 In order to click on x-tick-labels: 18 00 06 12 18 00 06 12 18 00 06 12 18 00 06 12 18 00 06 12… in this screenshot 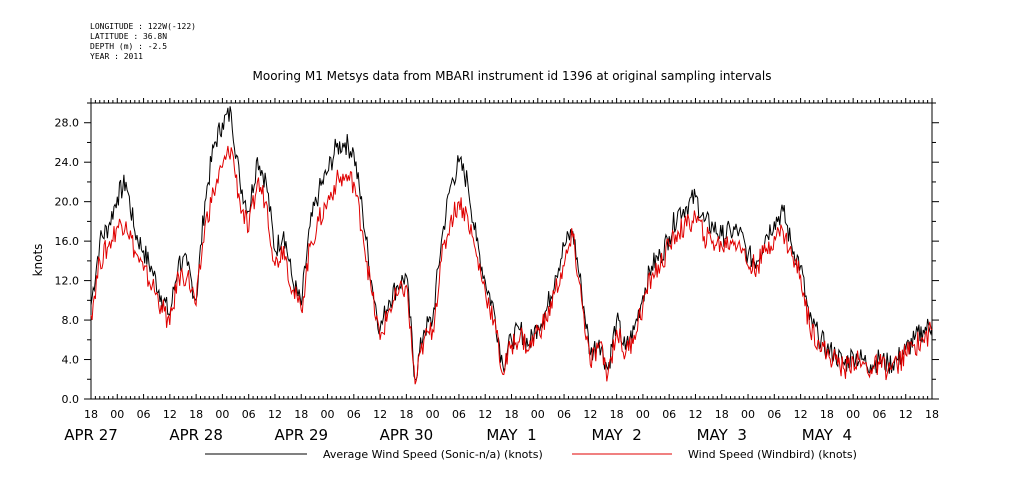, I will do `click(511, 414)`.